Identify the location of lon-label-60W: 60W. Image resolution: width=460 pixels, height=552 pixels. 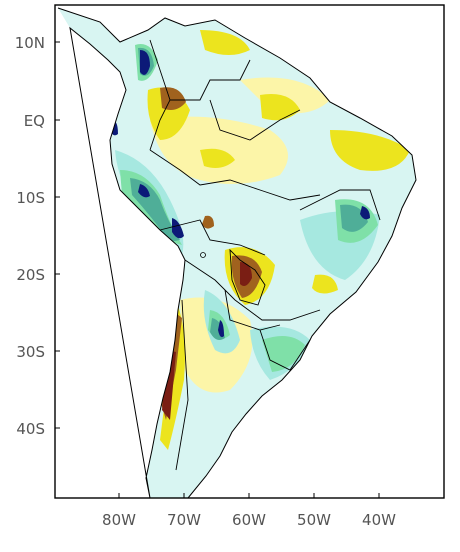
(249, 520).